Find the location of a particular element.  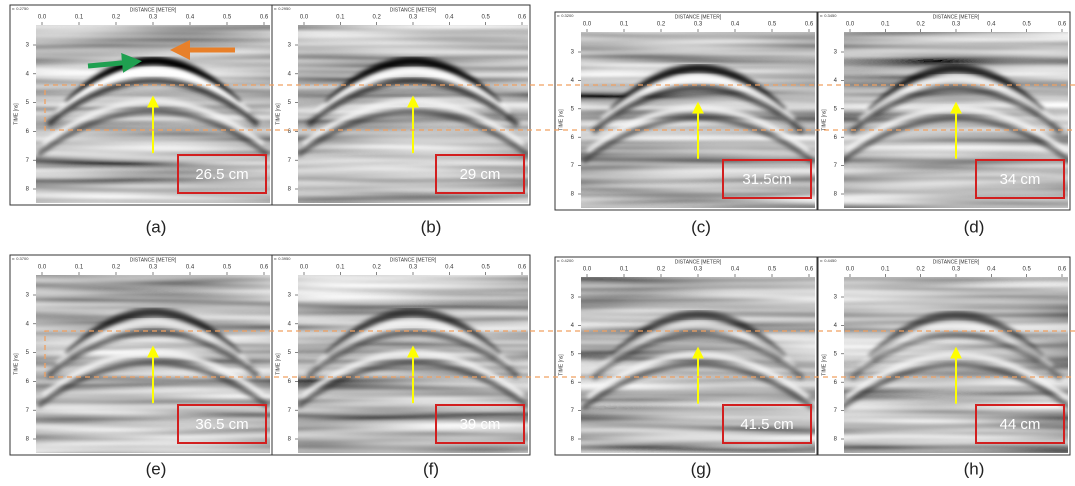

depth-label: 26.5 cm is located at coordinates (221, 174).